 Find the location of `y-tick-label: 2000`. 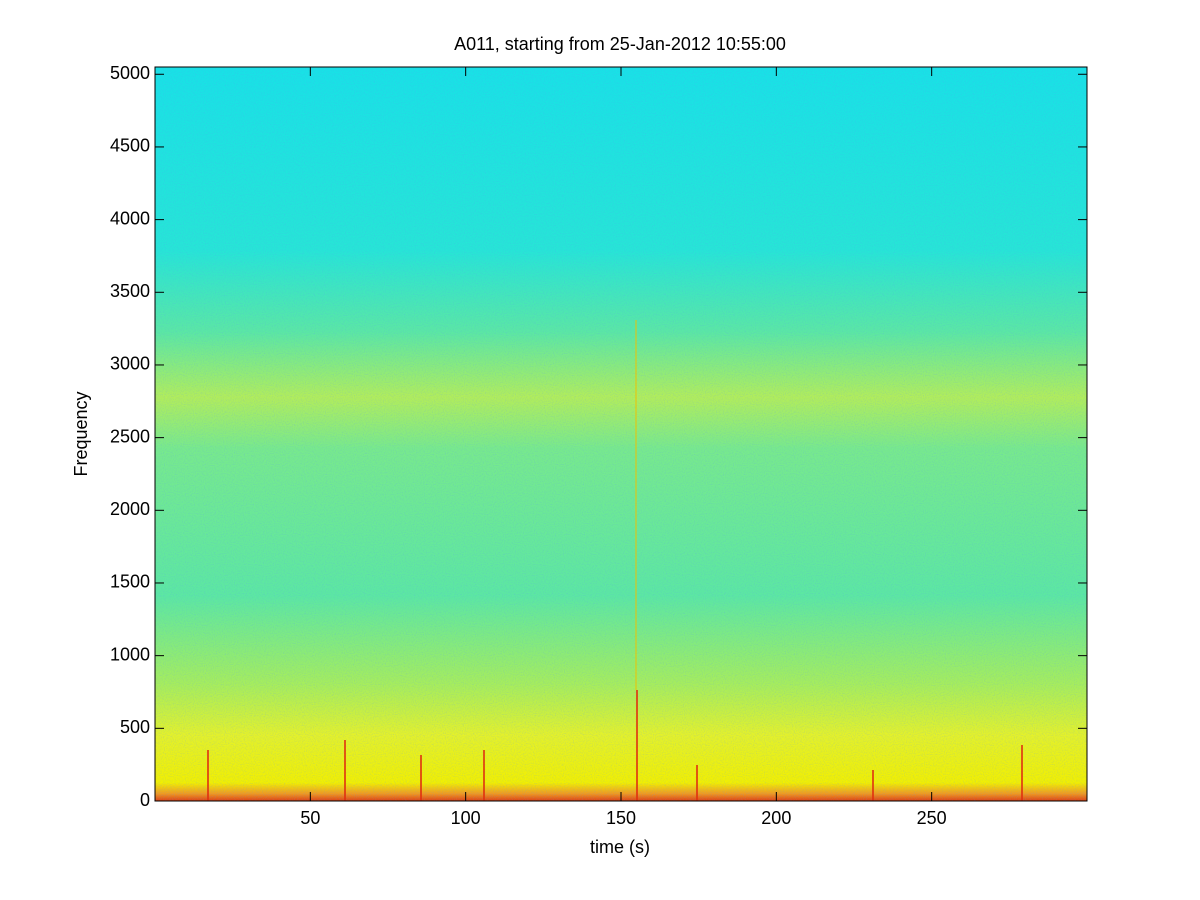

y-tick-label: 2000 is located at coordinates (130, 509).